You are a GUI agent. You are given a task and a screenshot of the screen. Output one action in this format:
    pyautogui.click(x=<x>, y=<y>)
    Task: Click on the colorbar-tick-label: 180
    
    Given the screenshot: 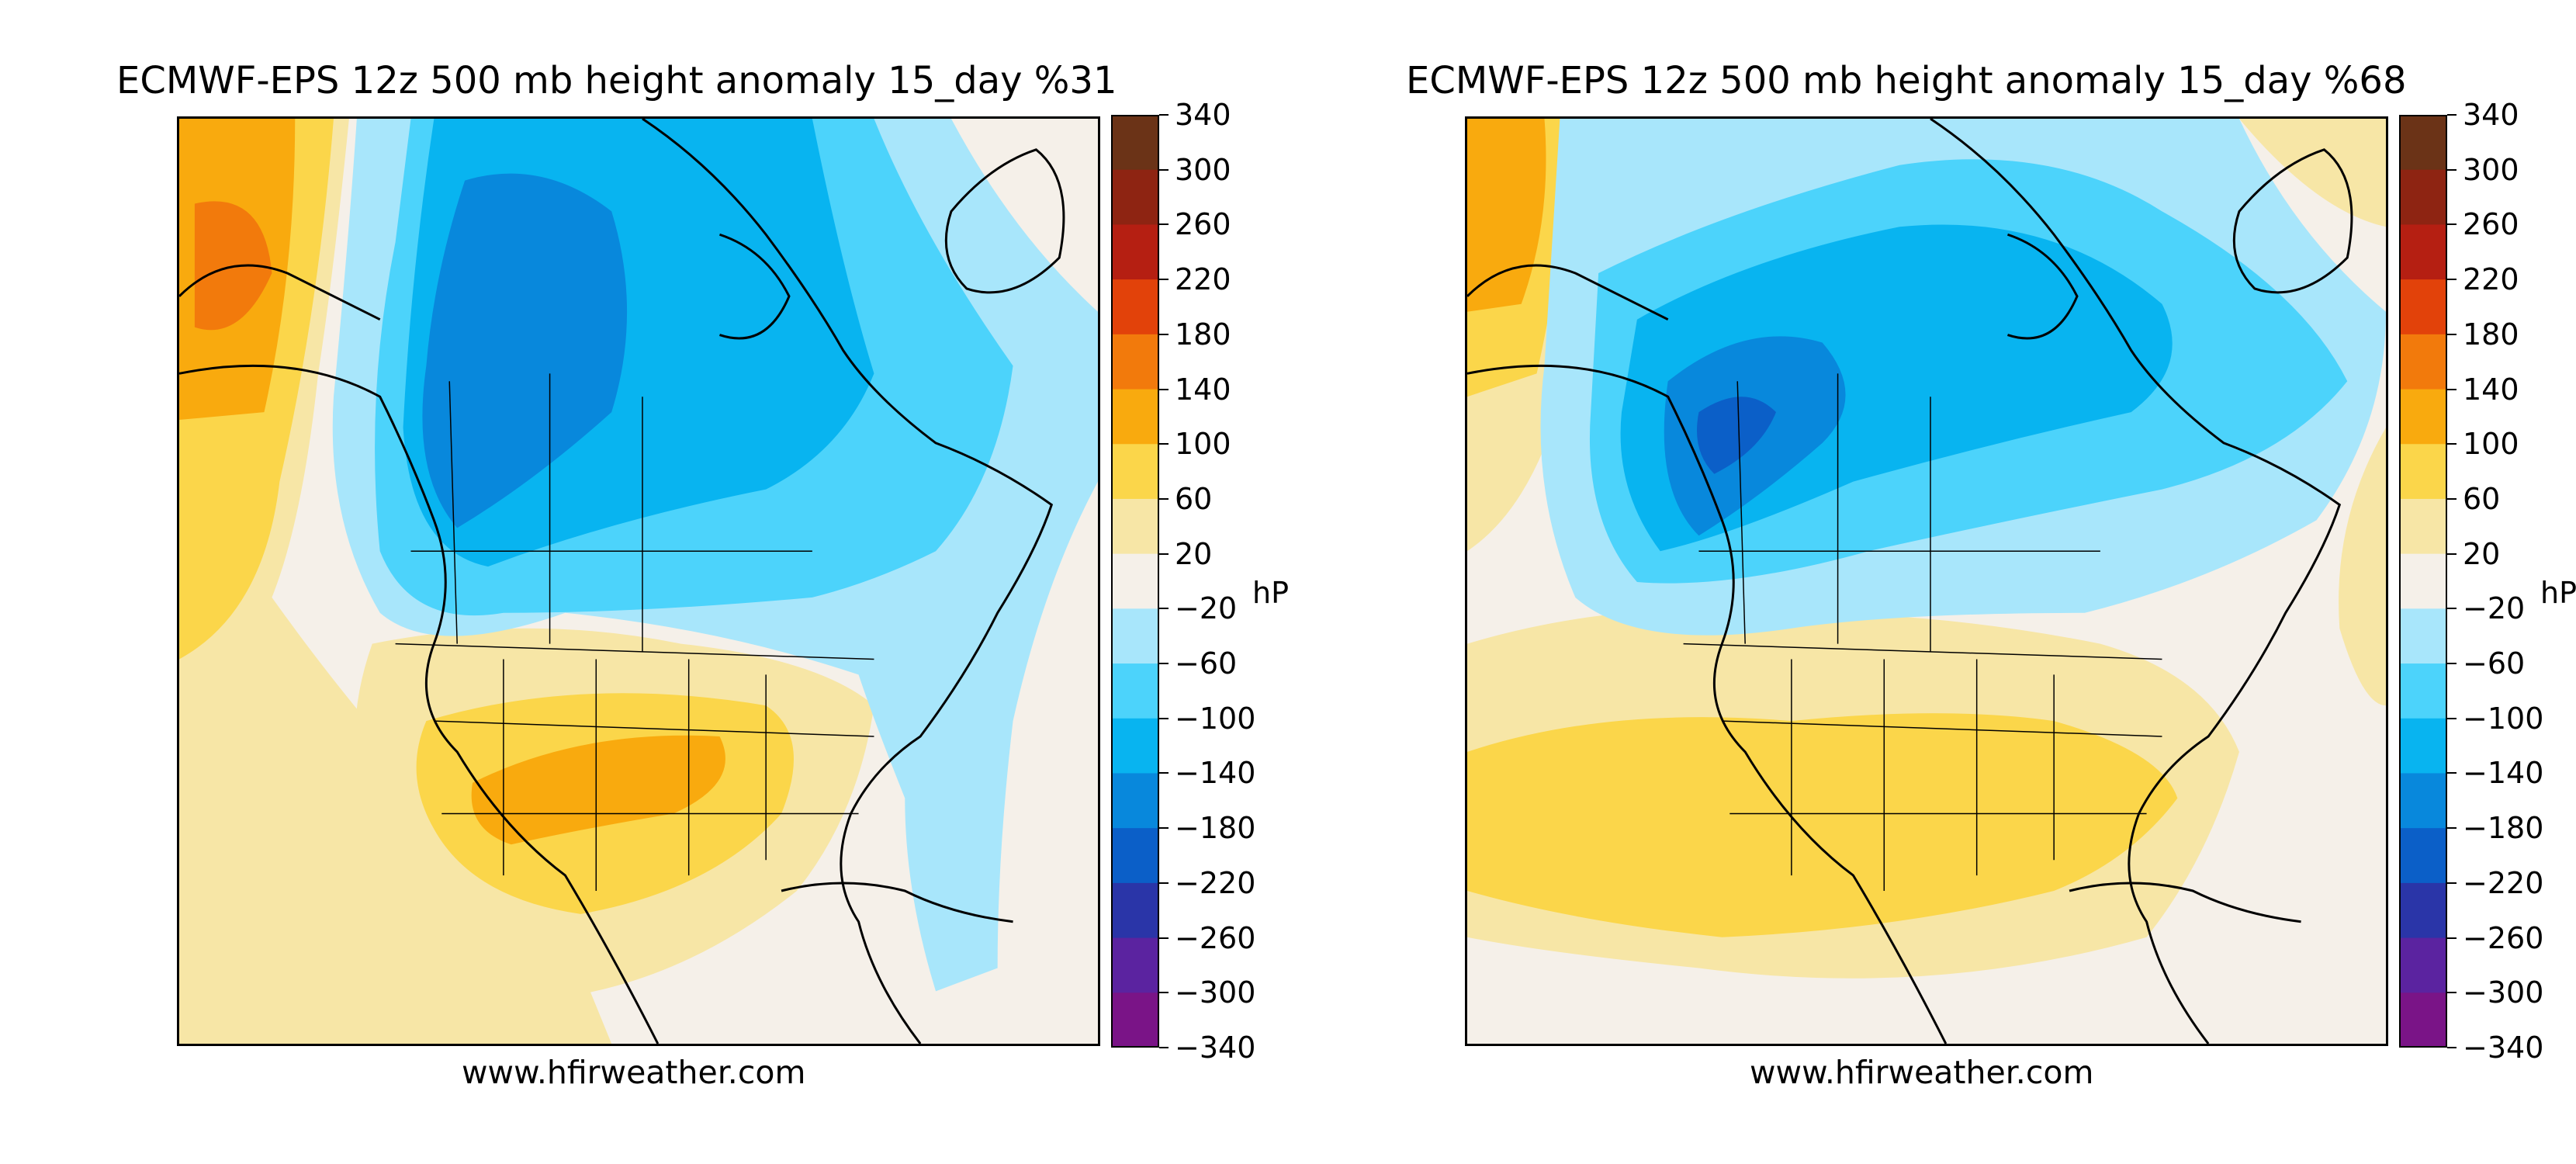 What is the action you would take?
    pyautogui.click(x=2491, y=334)
    